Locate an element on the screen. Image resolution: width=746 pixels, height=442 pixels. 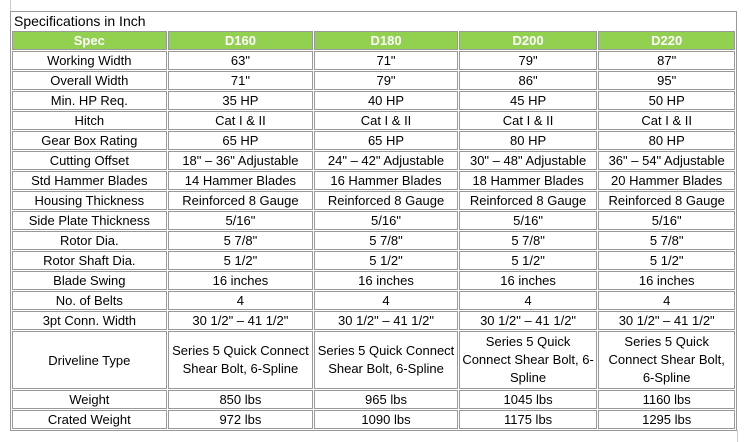
spec-value: 1175 lbs is located at coordinates (528, 419).